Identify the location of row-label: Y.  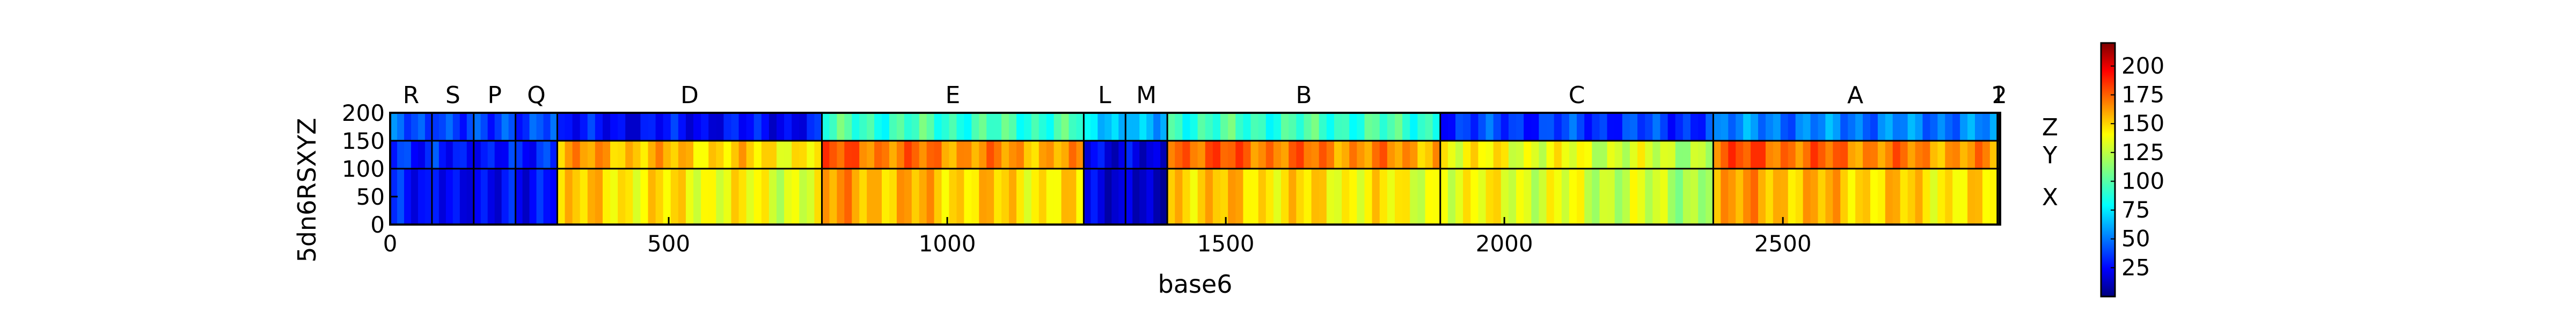
(2050, 155).